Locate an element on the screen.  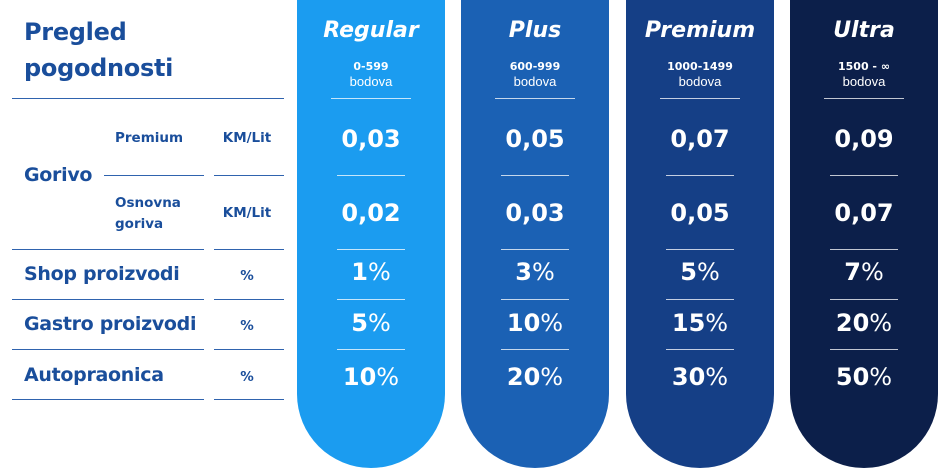
row-label-fuel-premium: Premium is located at coordinates (149, 138).